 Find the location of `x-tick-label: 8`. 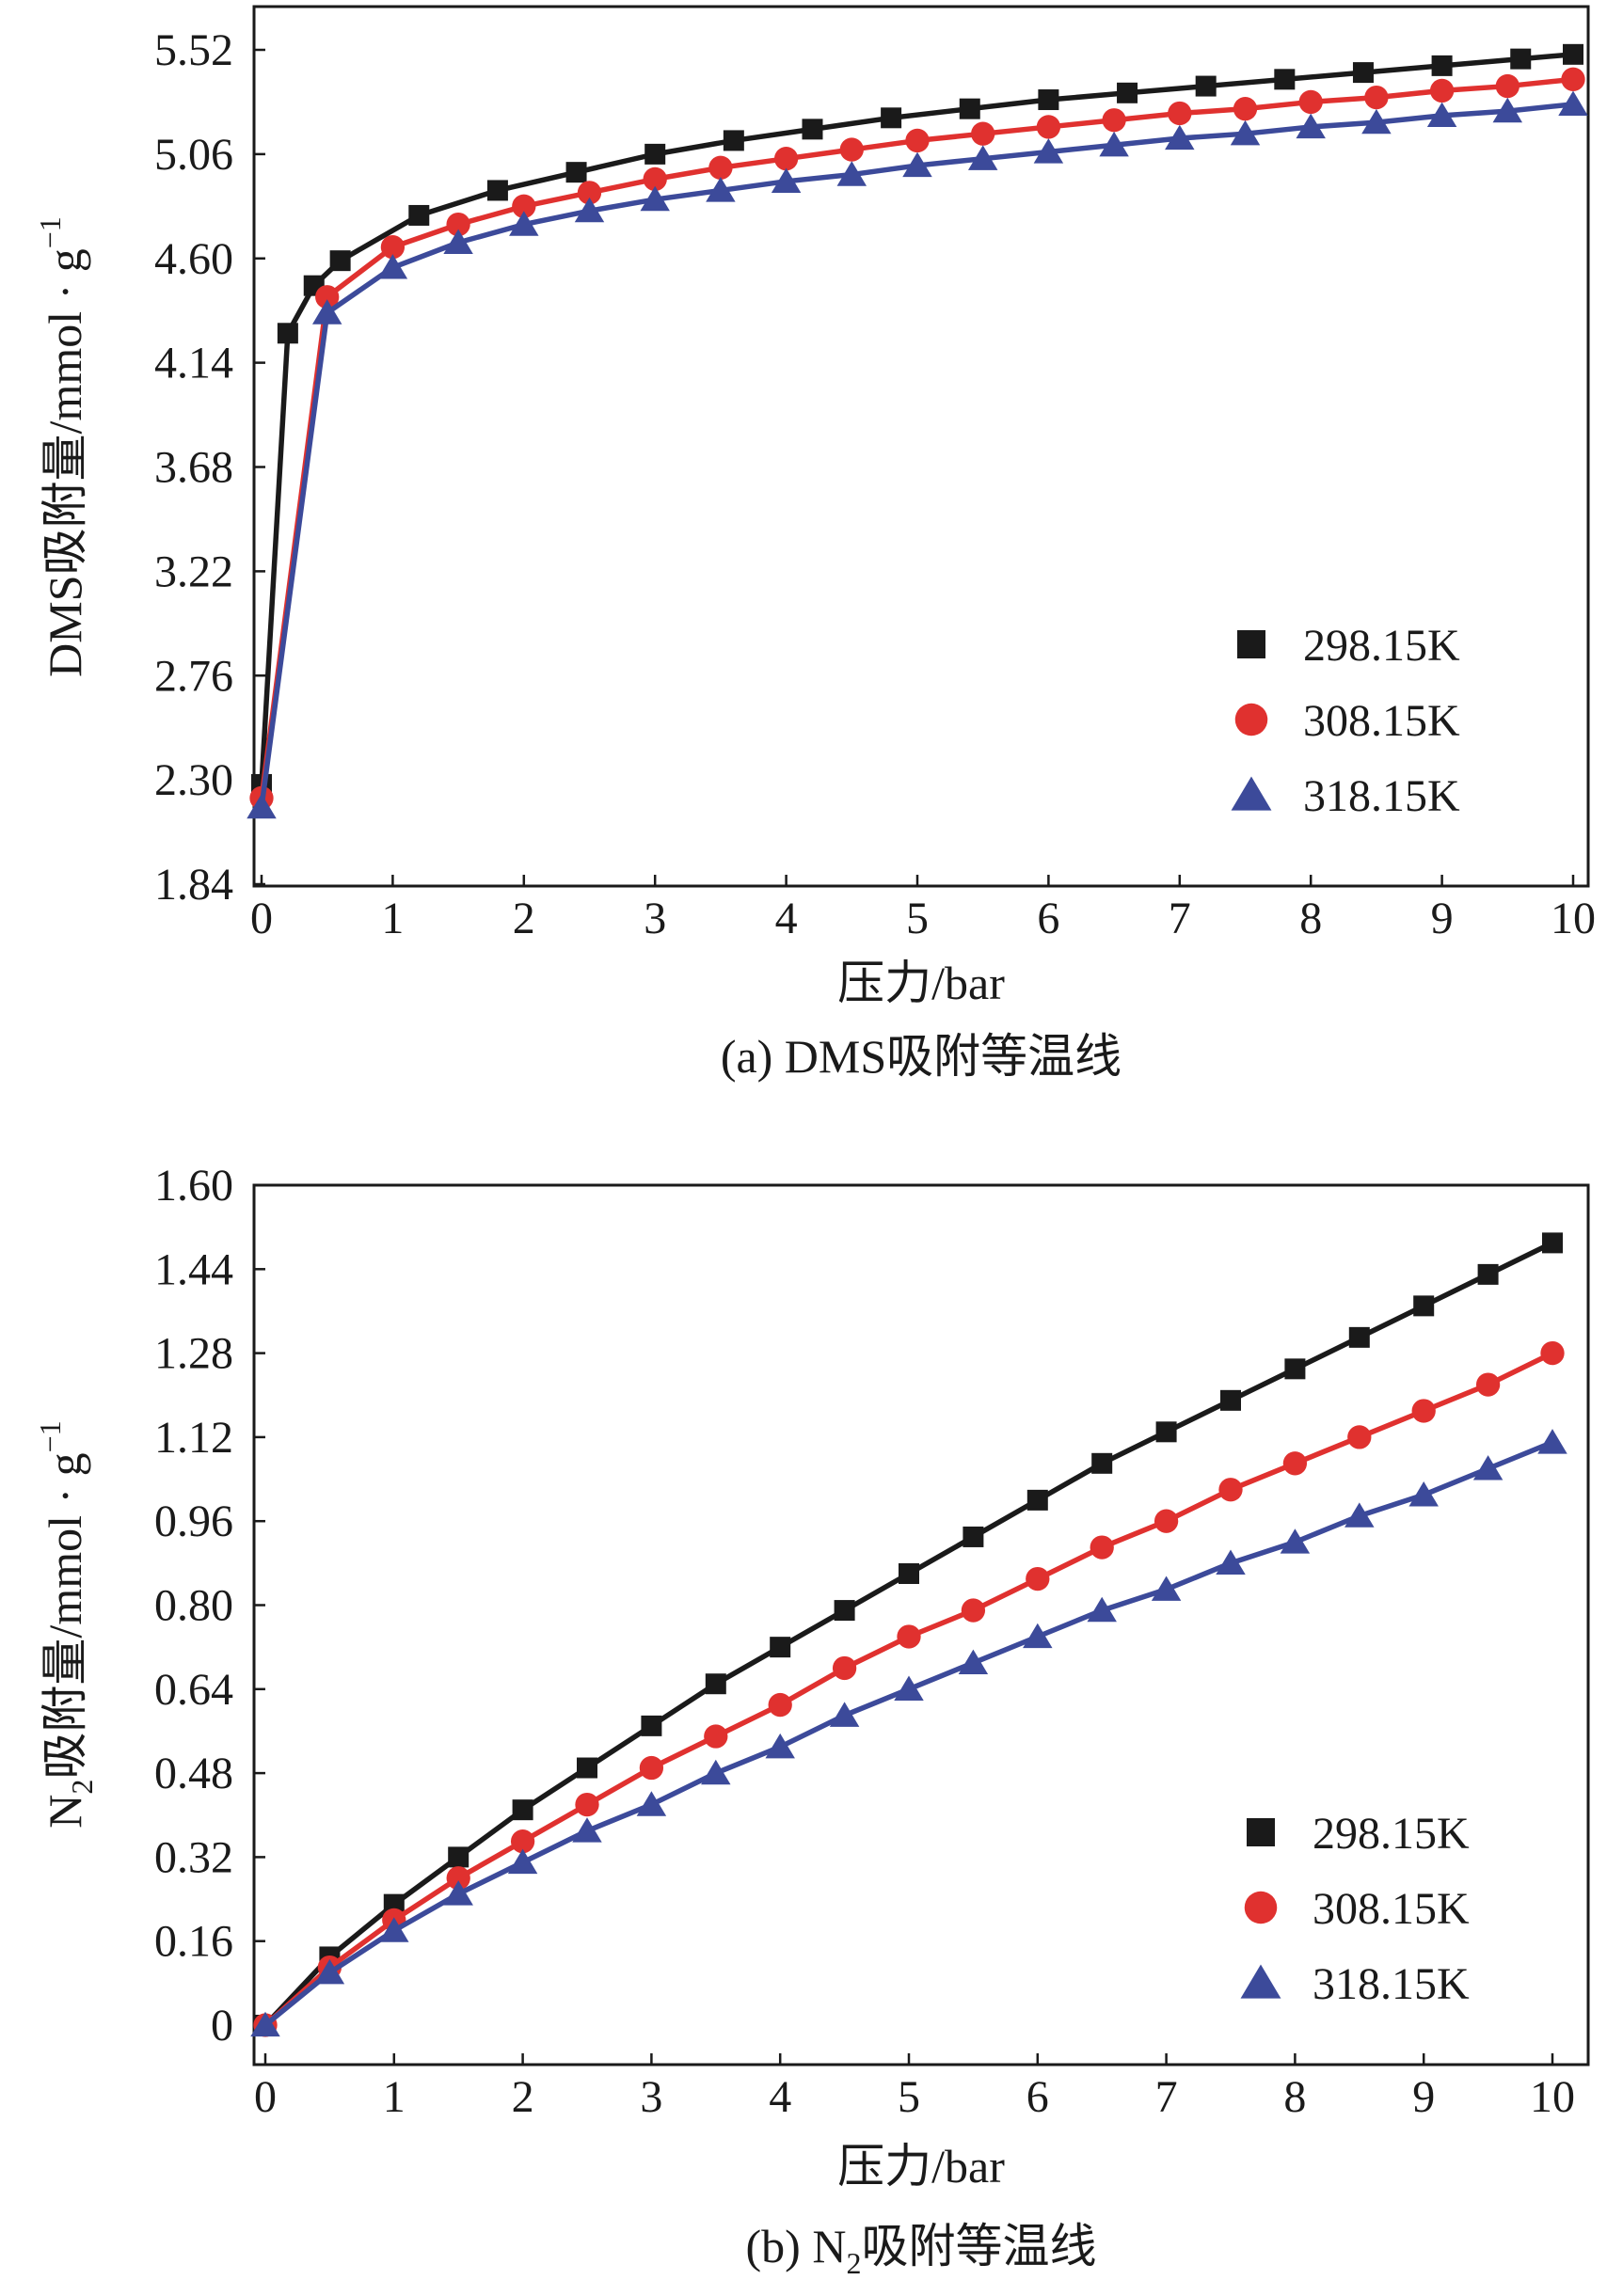

x-tick-label: 8 is located at coordinates (1311, 918).